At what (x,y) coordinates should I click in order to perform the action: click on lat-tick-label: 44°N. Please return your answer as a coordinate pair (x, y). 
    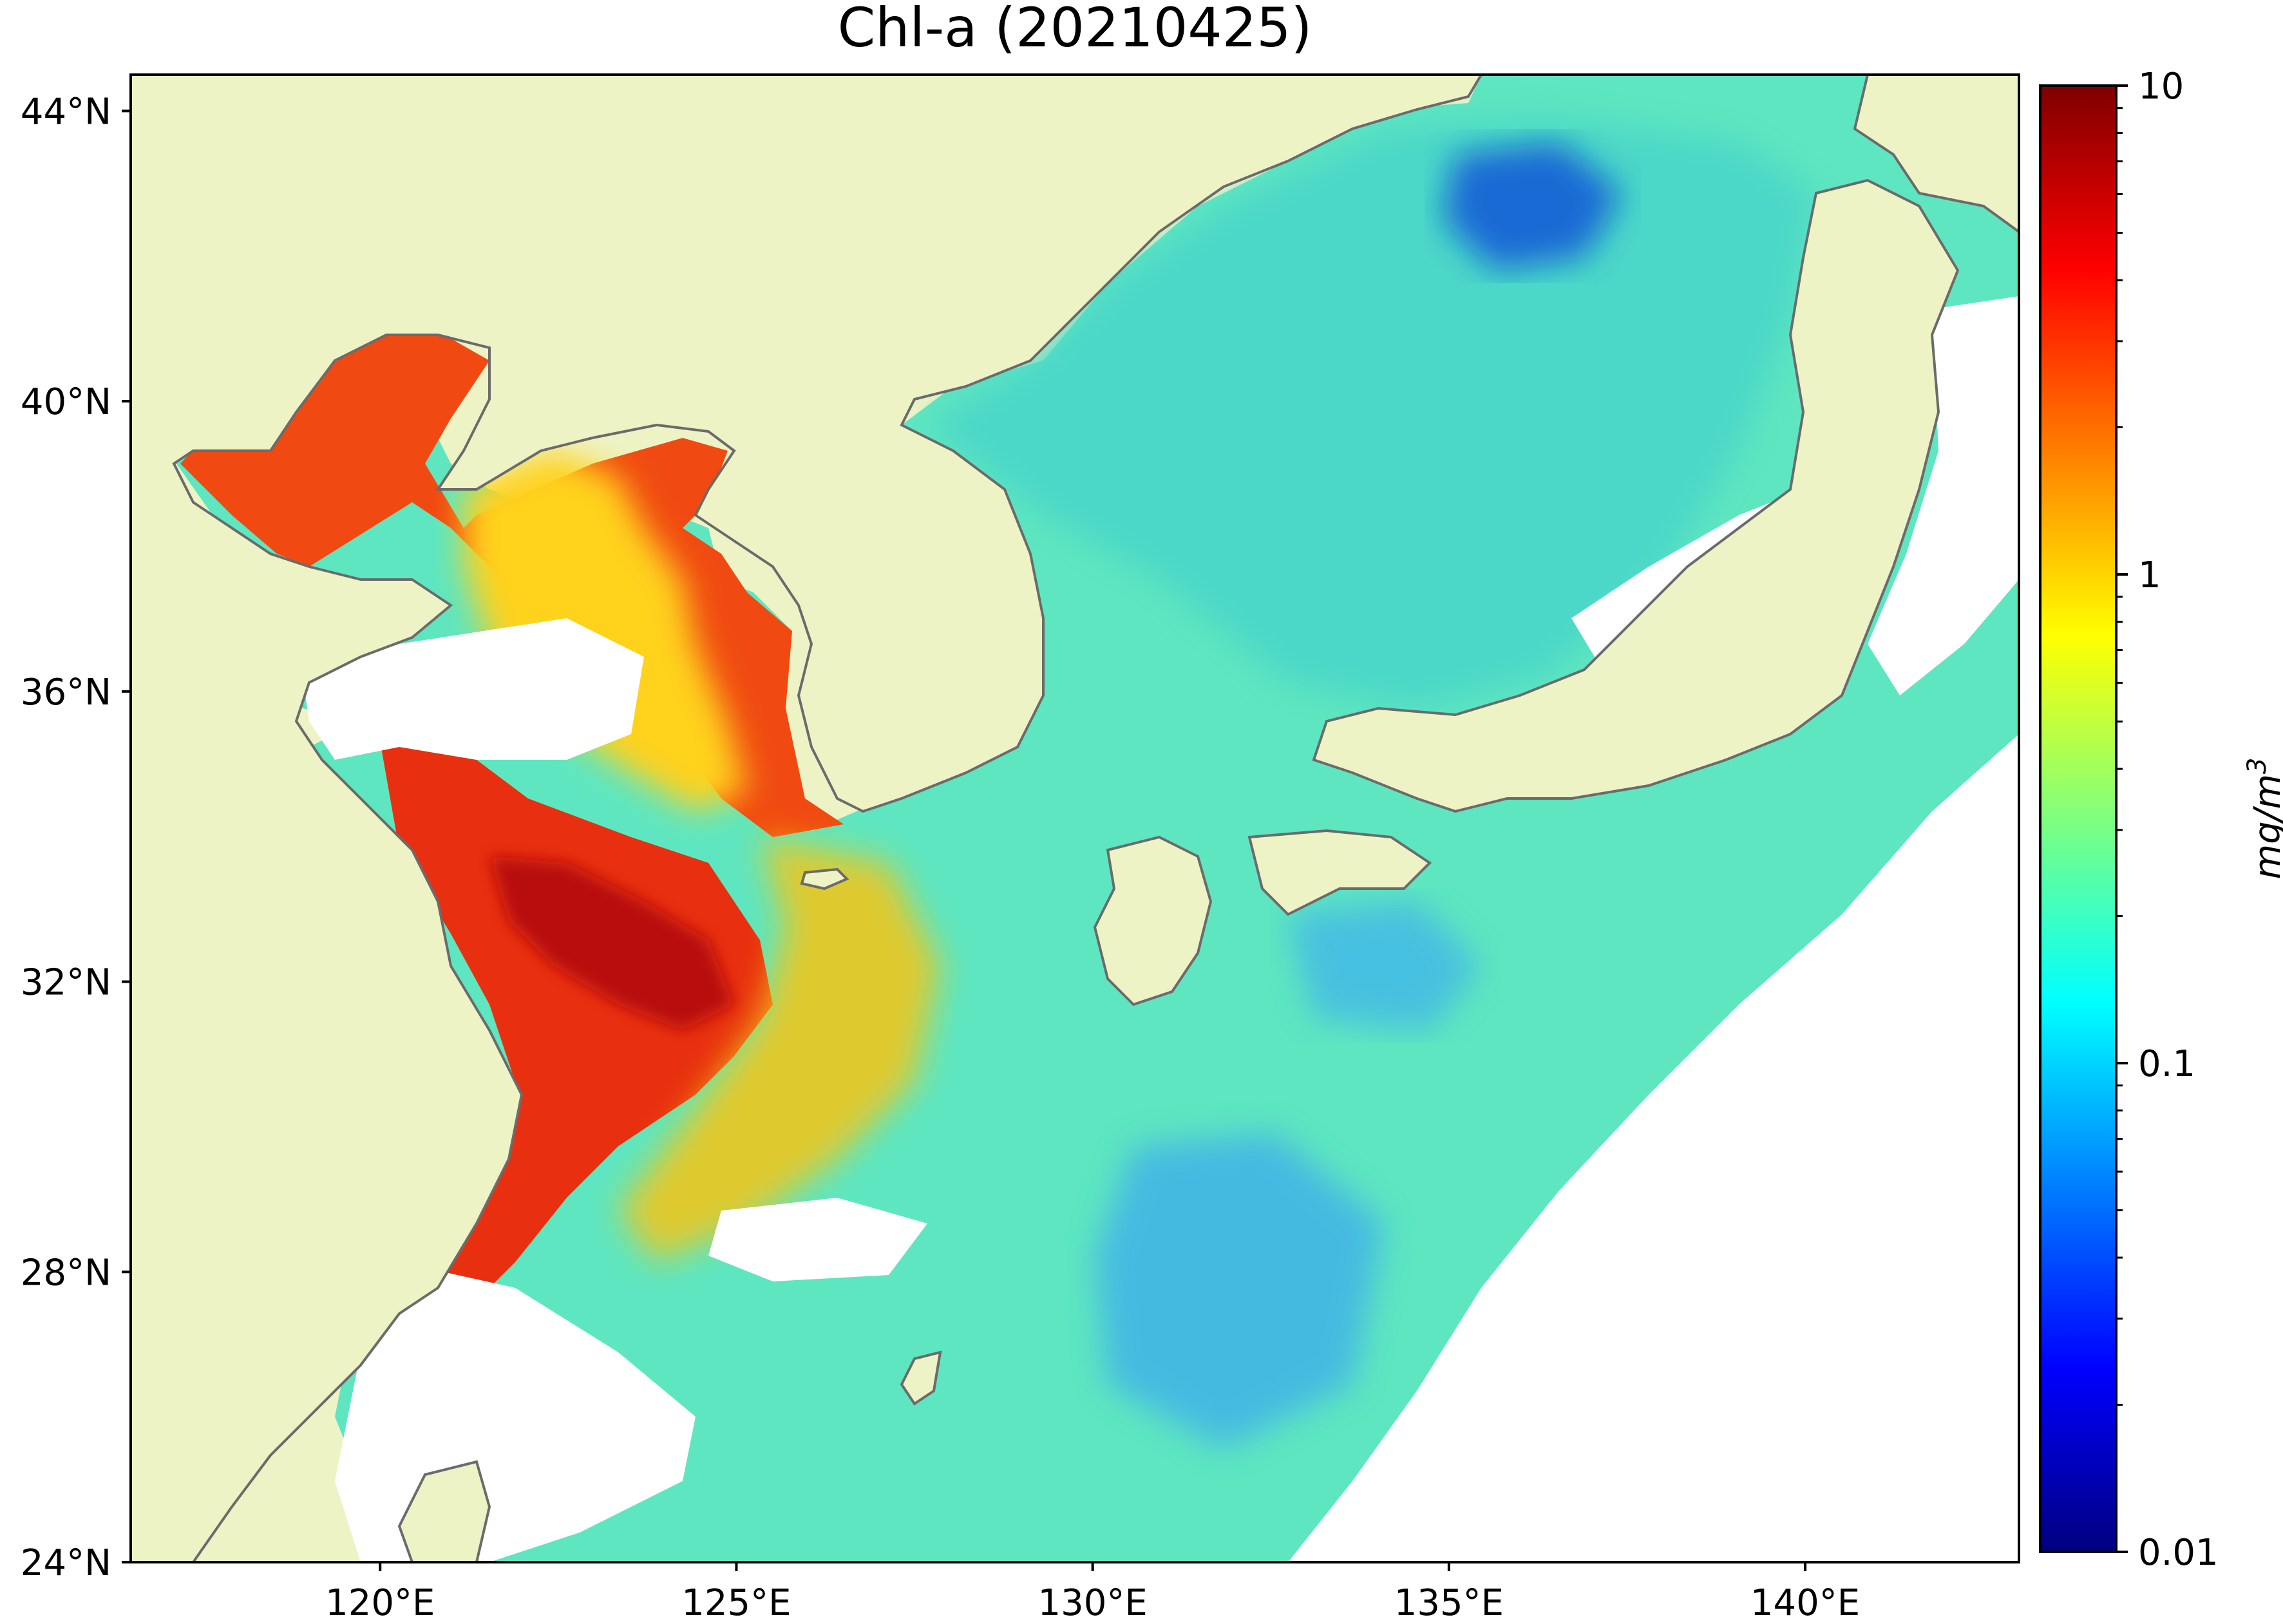
    Looking at the image, I should click on (66, 112).